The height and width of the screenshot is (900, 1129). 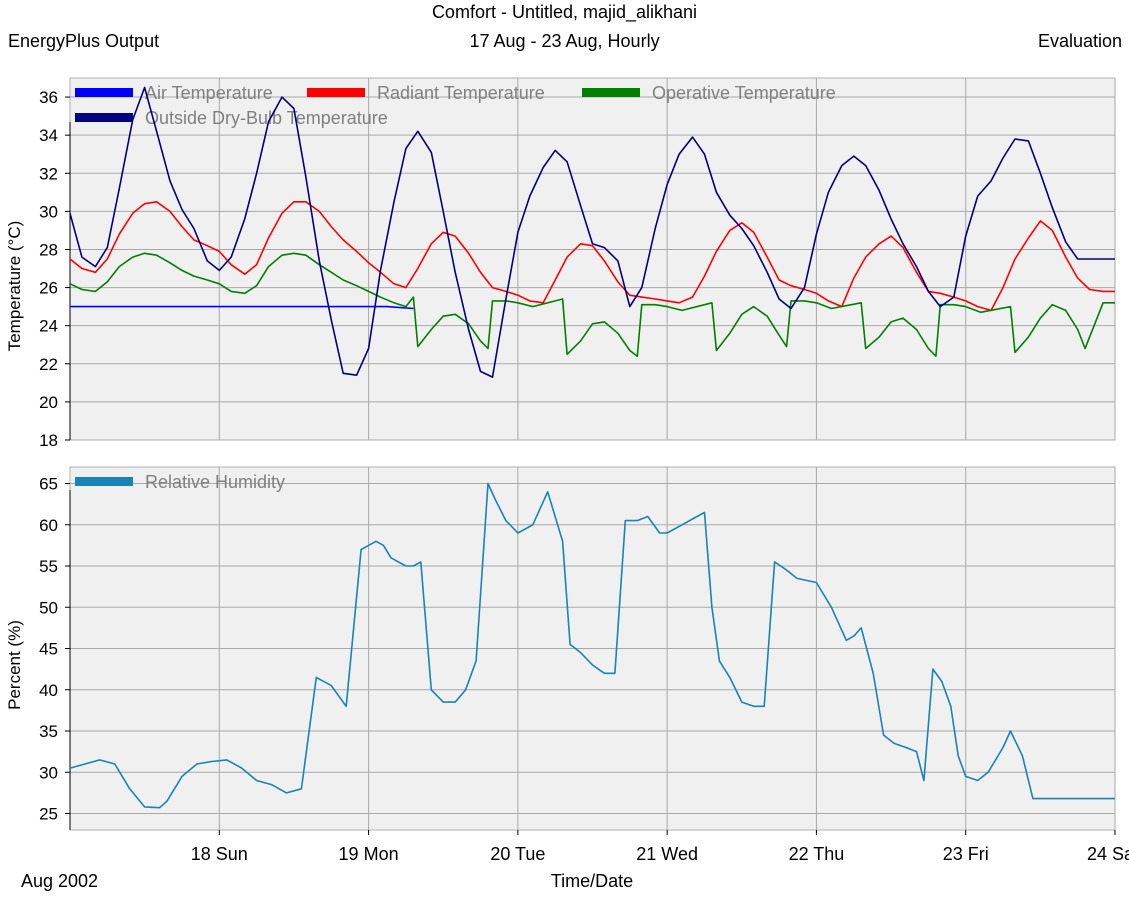 What do you see at coordinates (266, 118) in the screenshot?
I see `legend-label: Outside Dry-Bulb Temperature` at bounding box center [266, 118].